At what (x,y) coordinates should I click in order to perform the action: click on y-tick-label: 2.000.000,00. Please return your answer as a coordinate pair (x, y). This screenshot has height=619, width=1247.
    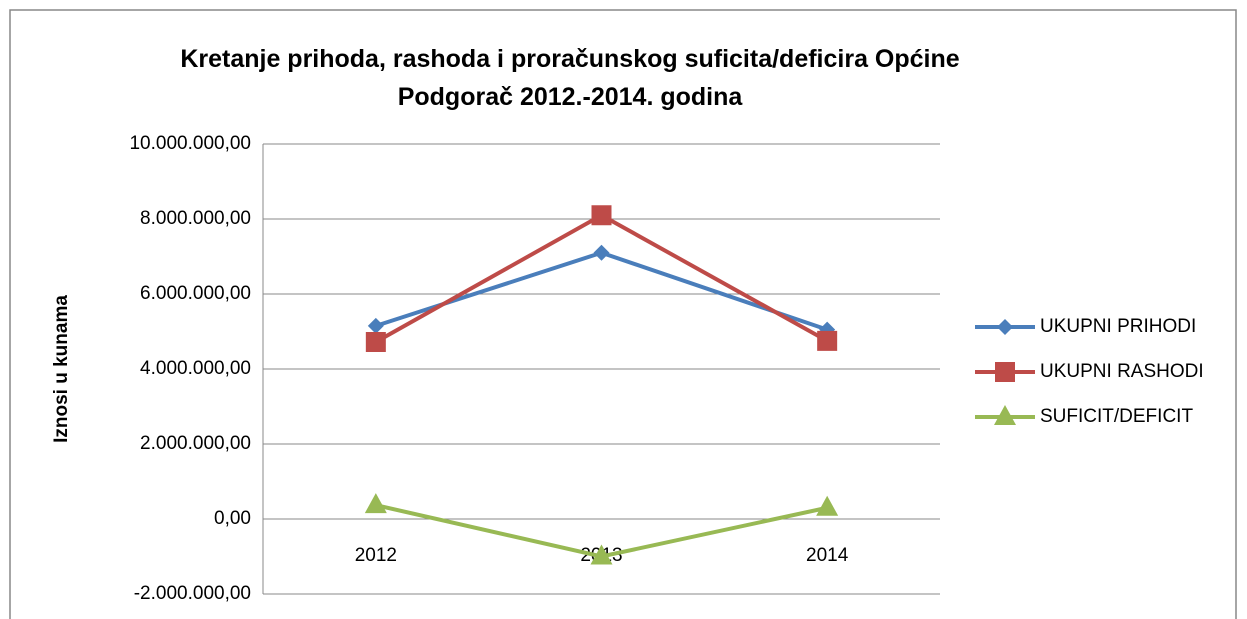
    Looking at the image, I should click on (195, 443).